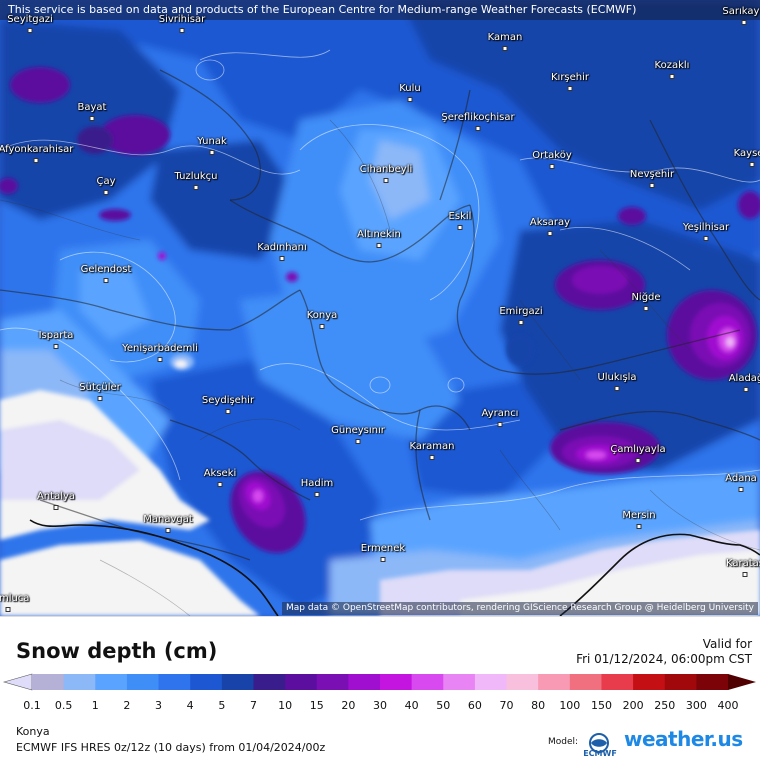 This screenshot has width=760, height=761. Describe the element at coordinates (664, 659) in the screenshot. I see `valid-time: Fri 01/12/2024, 06:00pm CST` at that location.